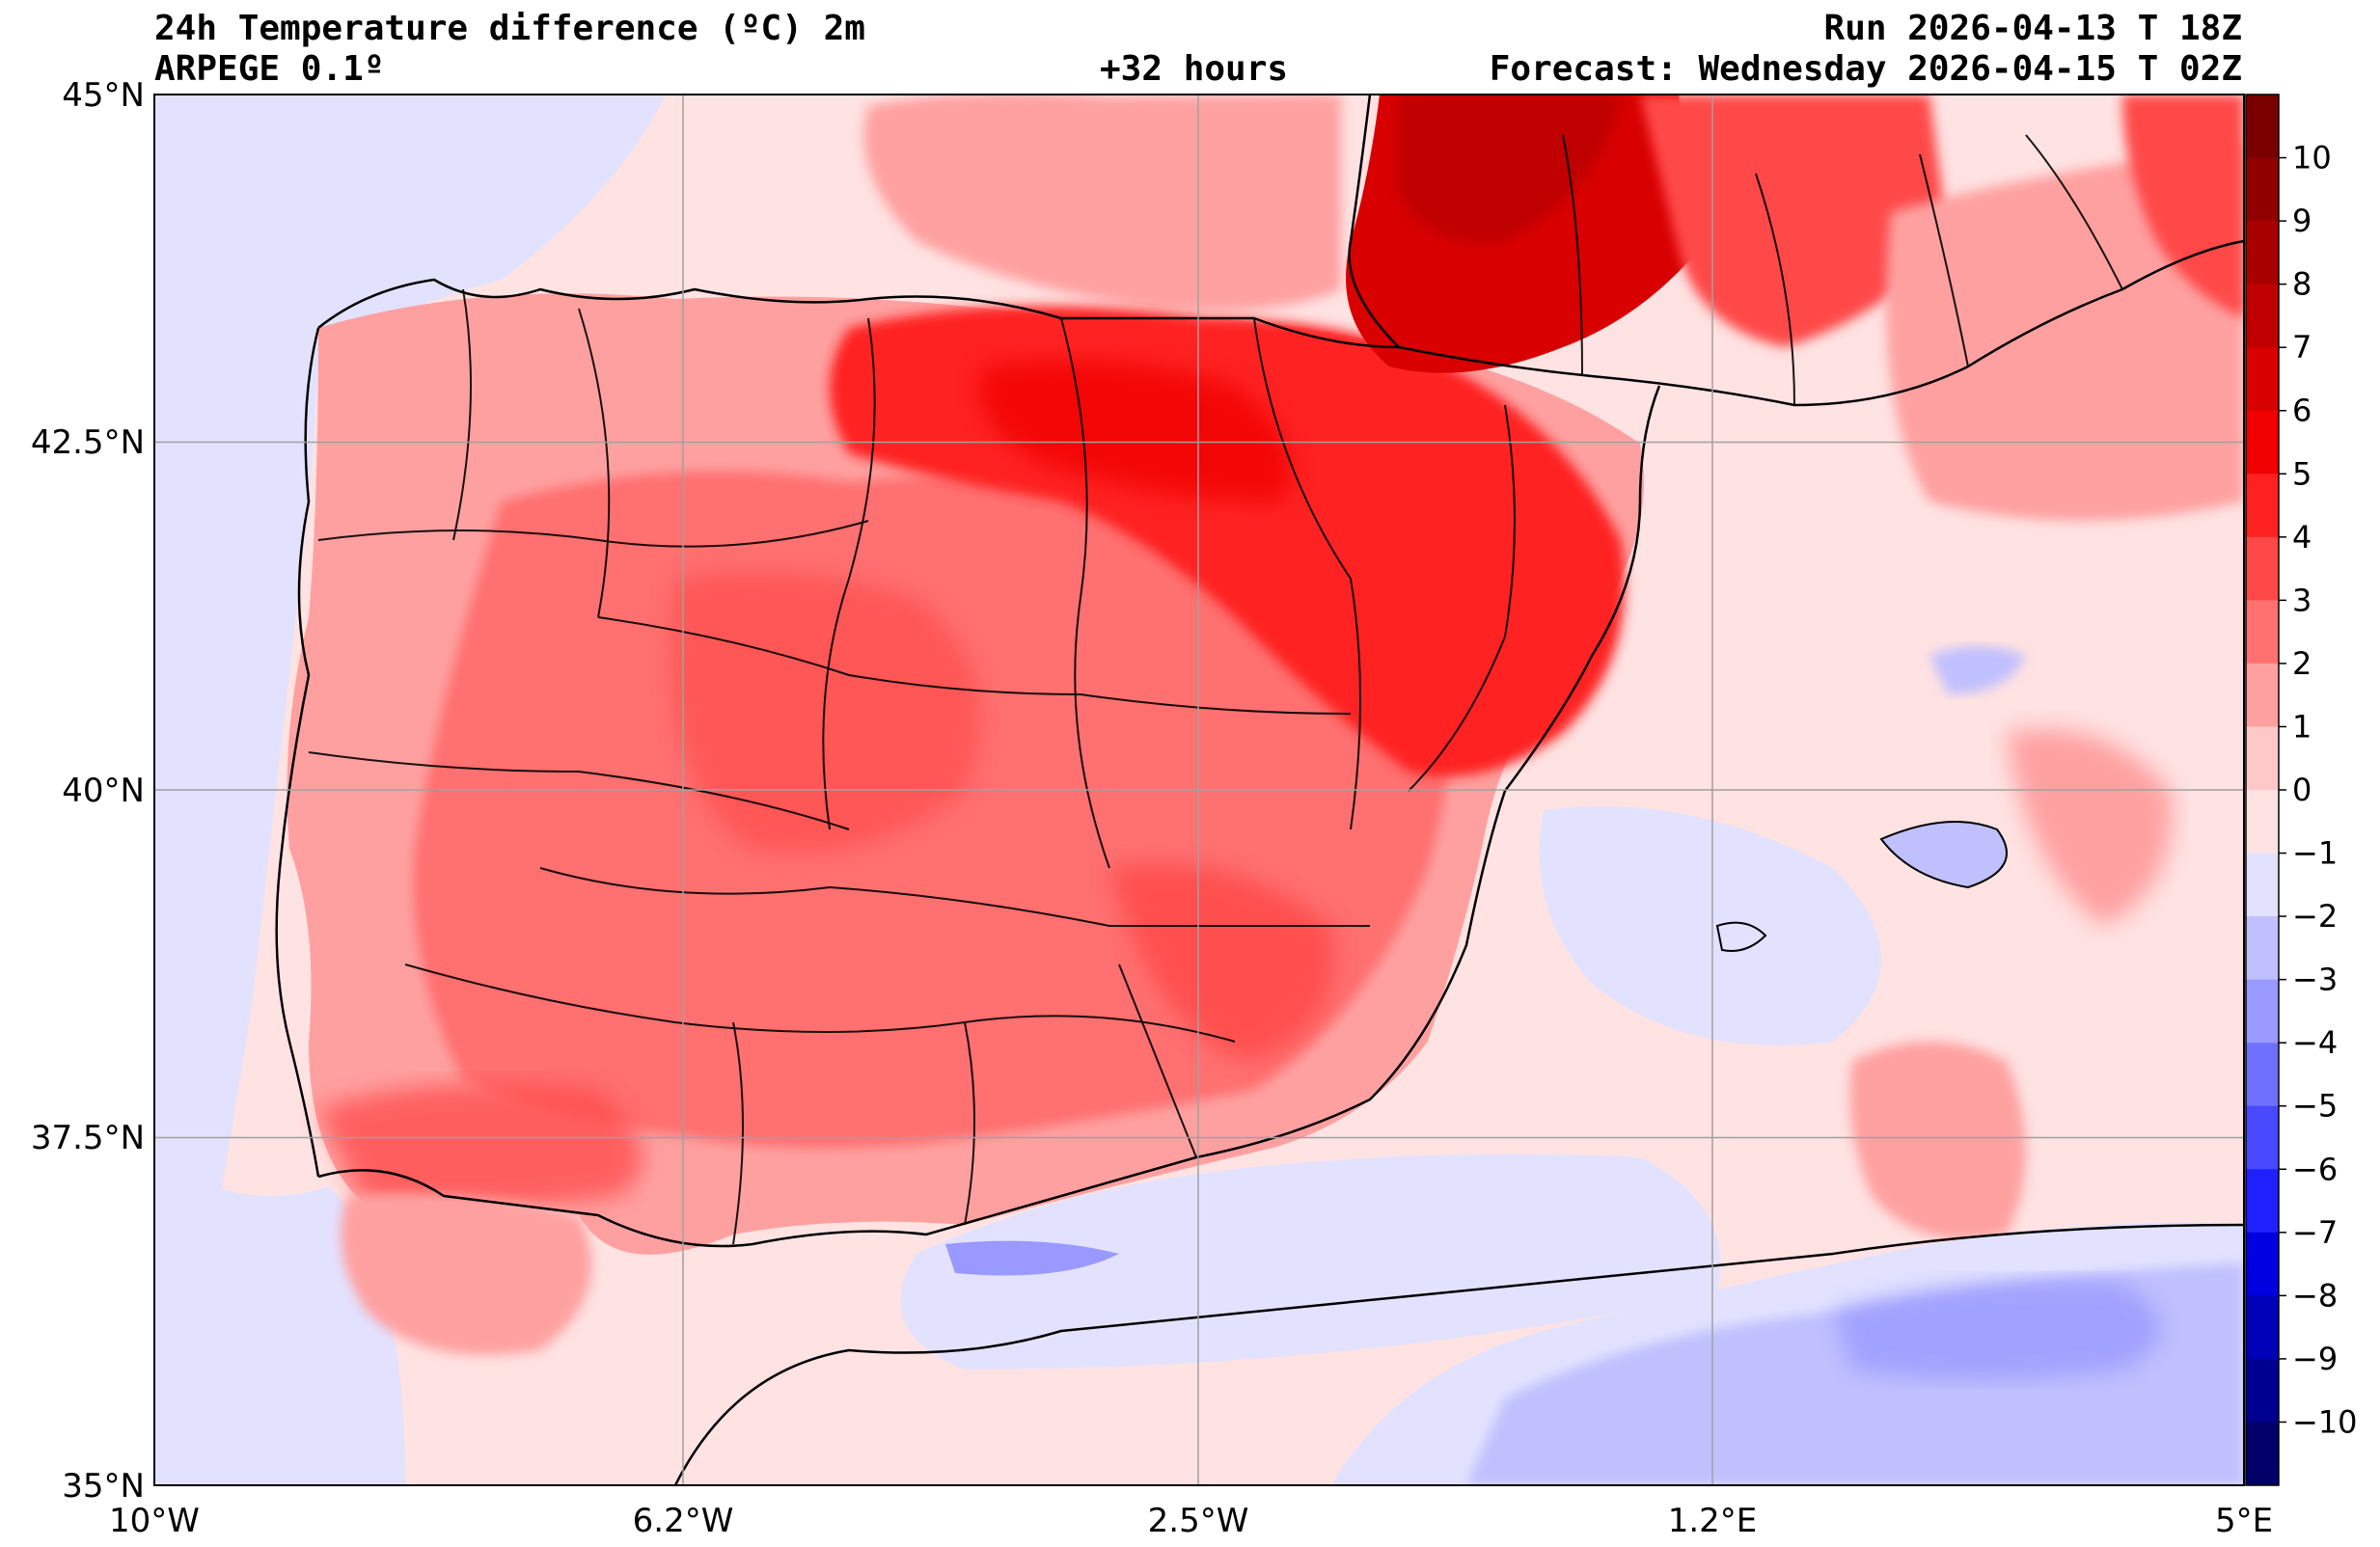  Describe the element at coordinates (2315, 1232) in the screenshot. I see `colorbar-tick-label: −7` at that location.